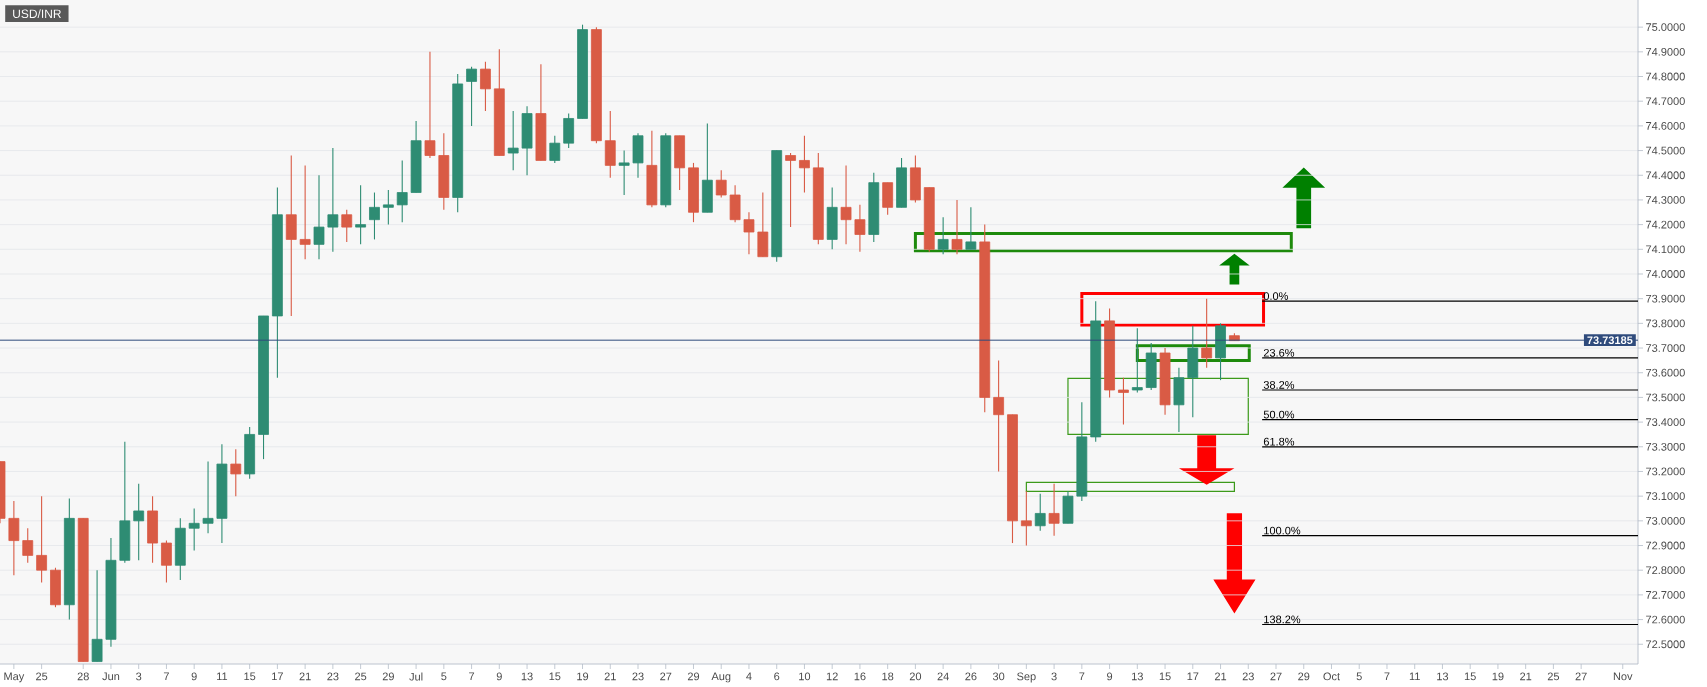 The width and height of the screenshot is (1707, 687). I want to click on x-tick-label: 18, so click(888, 676).